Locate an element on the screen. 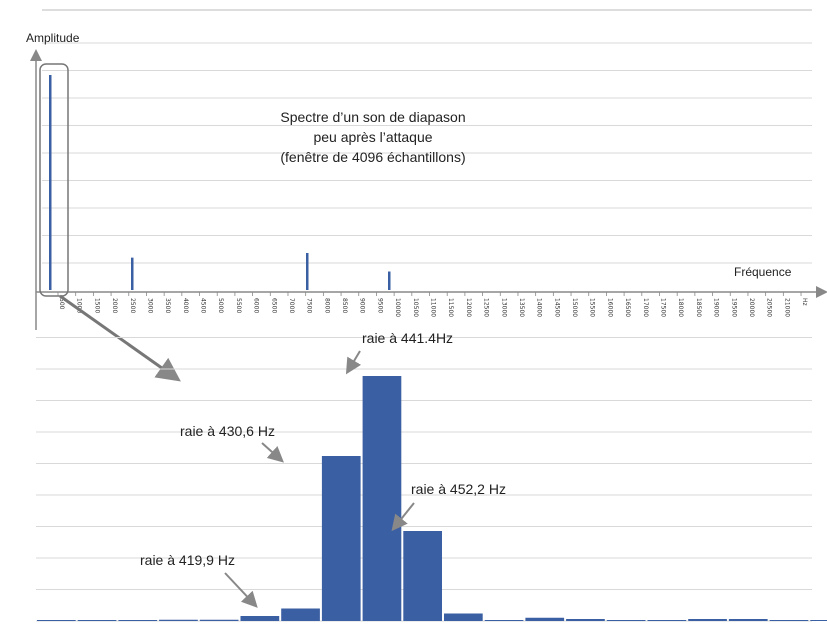 This screenshot has width=827, height=633. chart-title-line: peu après l’attaque is located at coordinates (372, 137).